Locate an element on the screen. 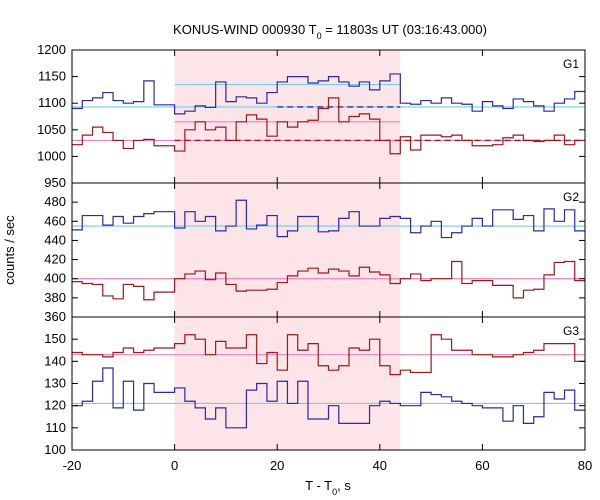 Image resolution: width=600 pixels, height=500 pixels. y-tick-label: 130 is located at coordinates (55, 383).